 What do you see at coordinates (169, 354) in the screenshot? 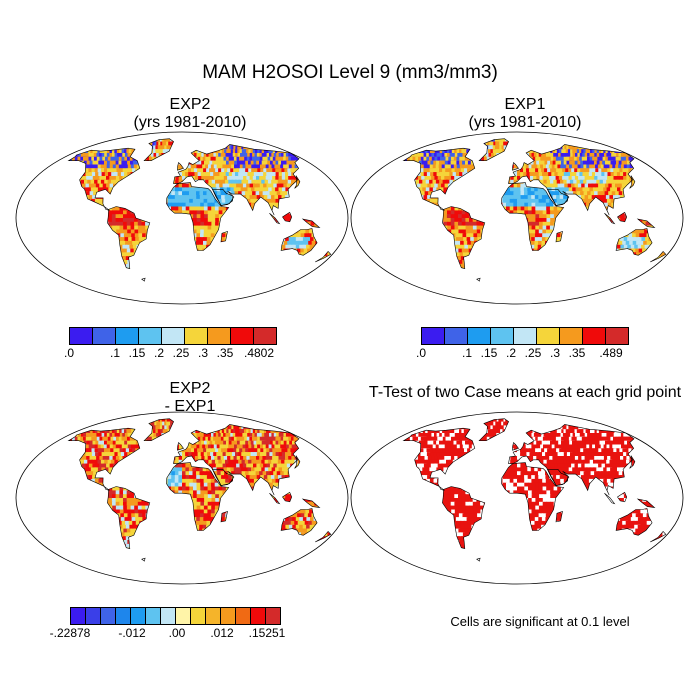
I see `colorbar-labels-exp2: .0 .1 .15 .2 .25 .3 .35 .4802` at bounding box center [169, 354].